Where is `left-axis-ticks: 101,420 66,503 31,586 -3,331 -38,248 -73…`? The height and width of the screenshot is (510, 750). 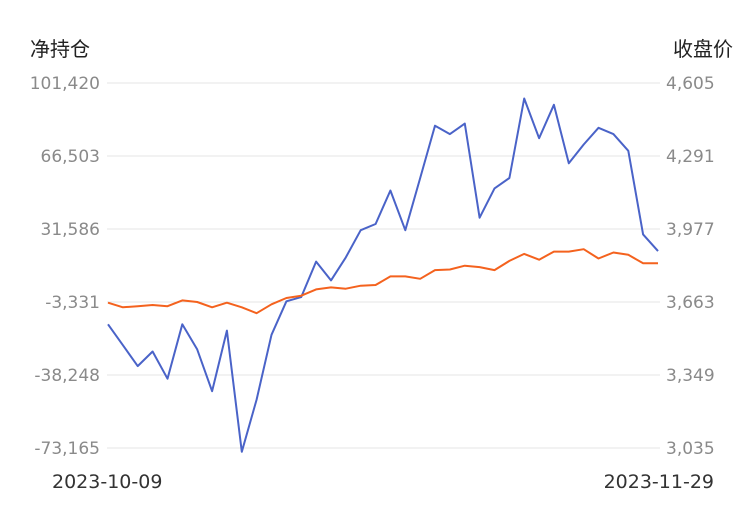 left-axis-ticks: 101,420 66,503 31,586 -3,331 -38,248 -73… is located at coordinates (65, 266).